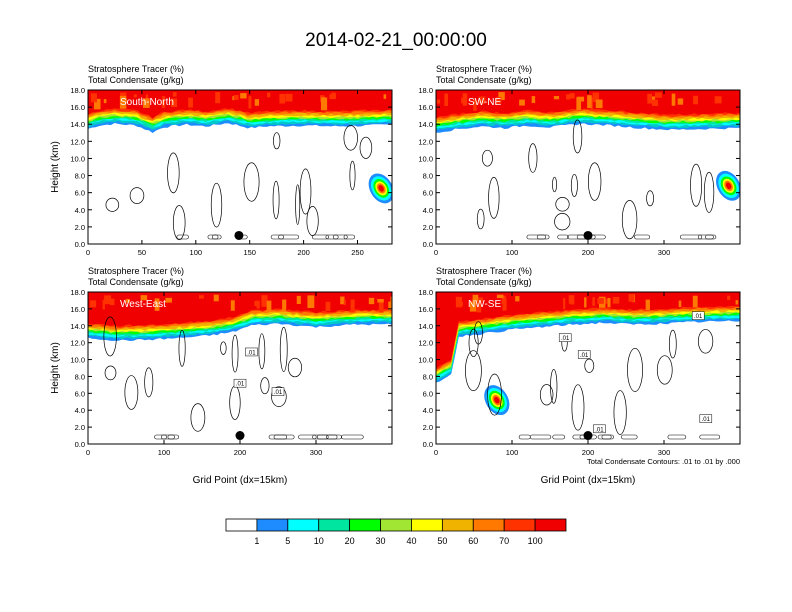  I want to click on panel1-subtitle-2: Total Condensate (g/kg), so click(136, 80).